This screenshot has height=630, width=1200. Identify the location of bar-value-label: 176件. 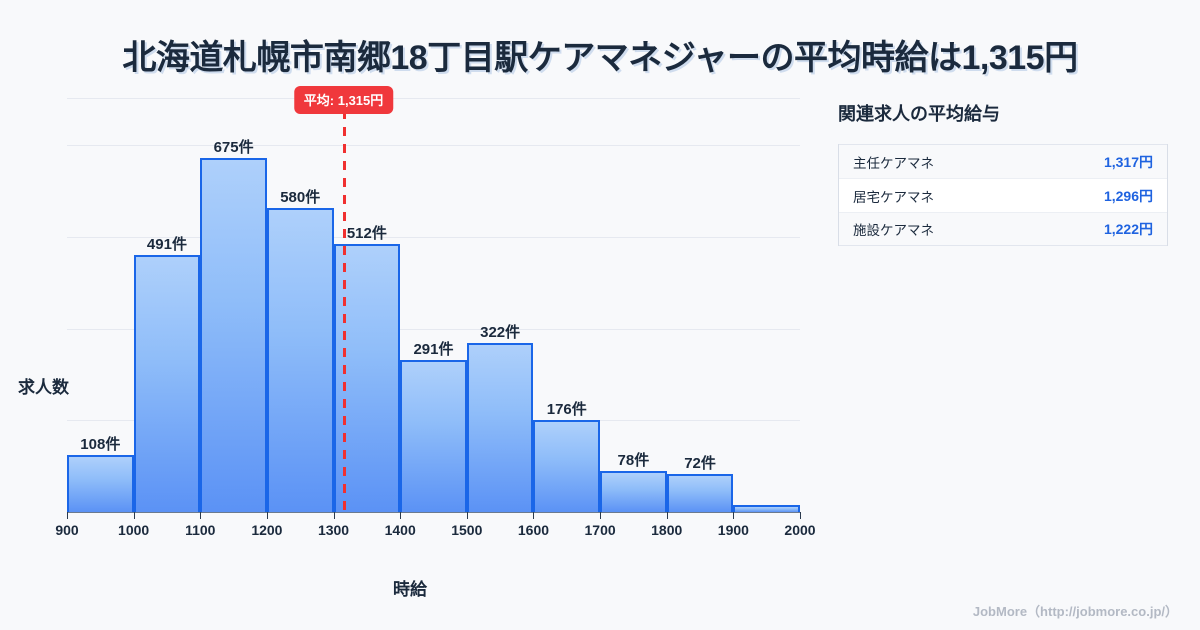
(566, 409).